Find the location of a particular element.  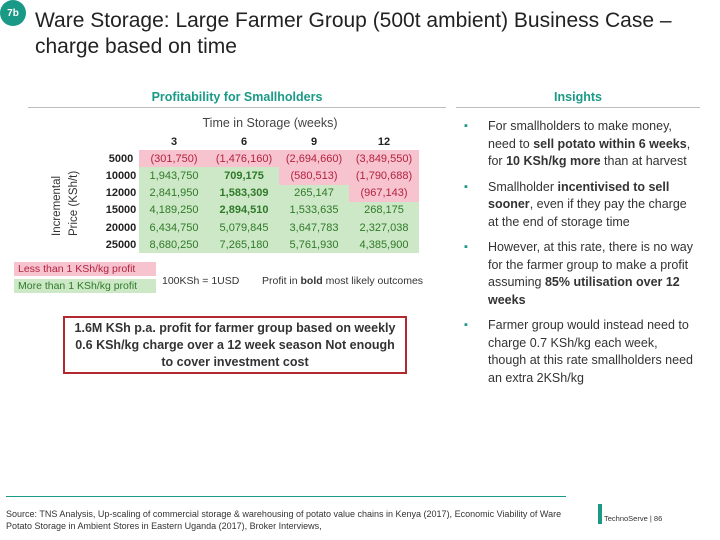

table-cell: 4,189,250 is located at coordinates (174, 210).